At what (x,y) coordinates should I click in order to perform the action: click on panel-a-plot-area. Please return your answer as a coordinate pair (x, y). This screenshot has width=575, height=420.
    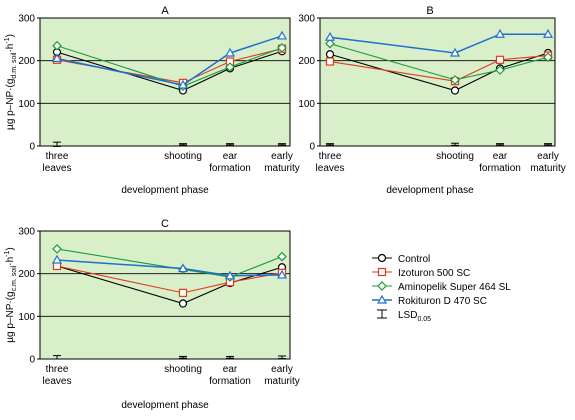
    Looking at the image, I should click on (165, 82).